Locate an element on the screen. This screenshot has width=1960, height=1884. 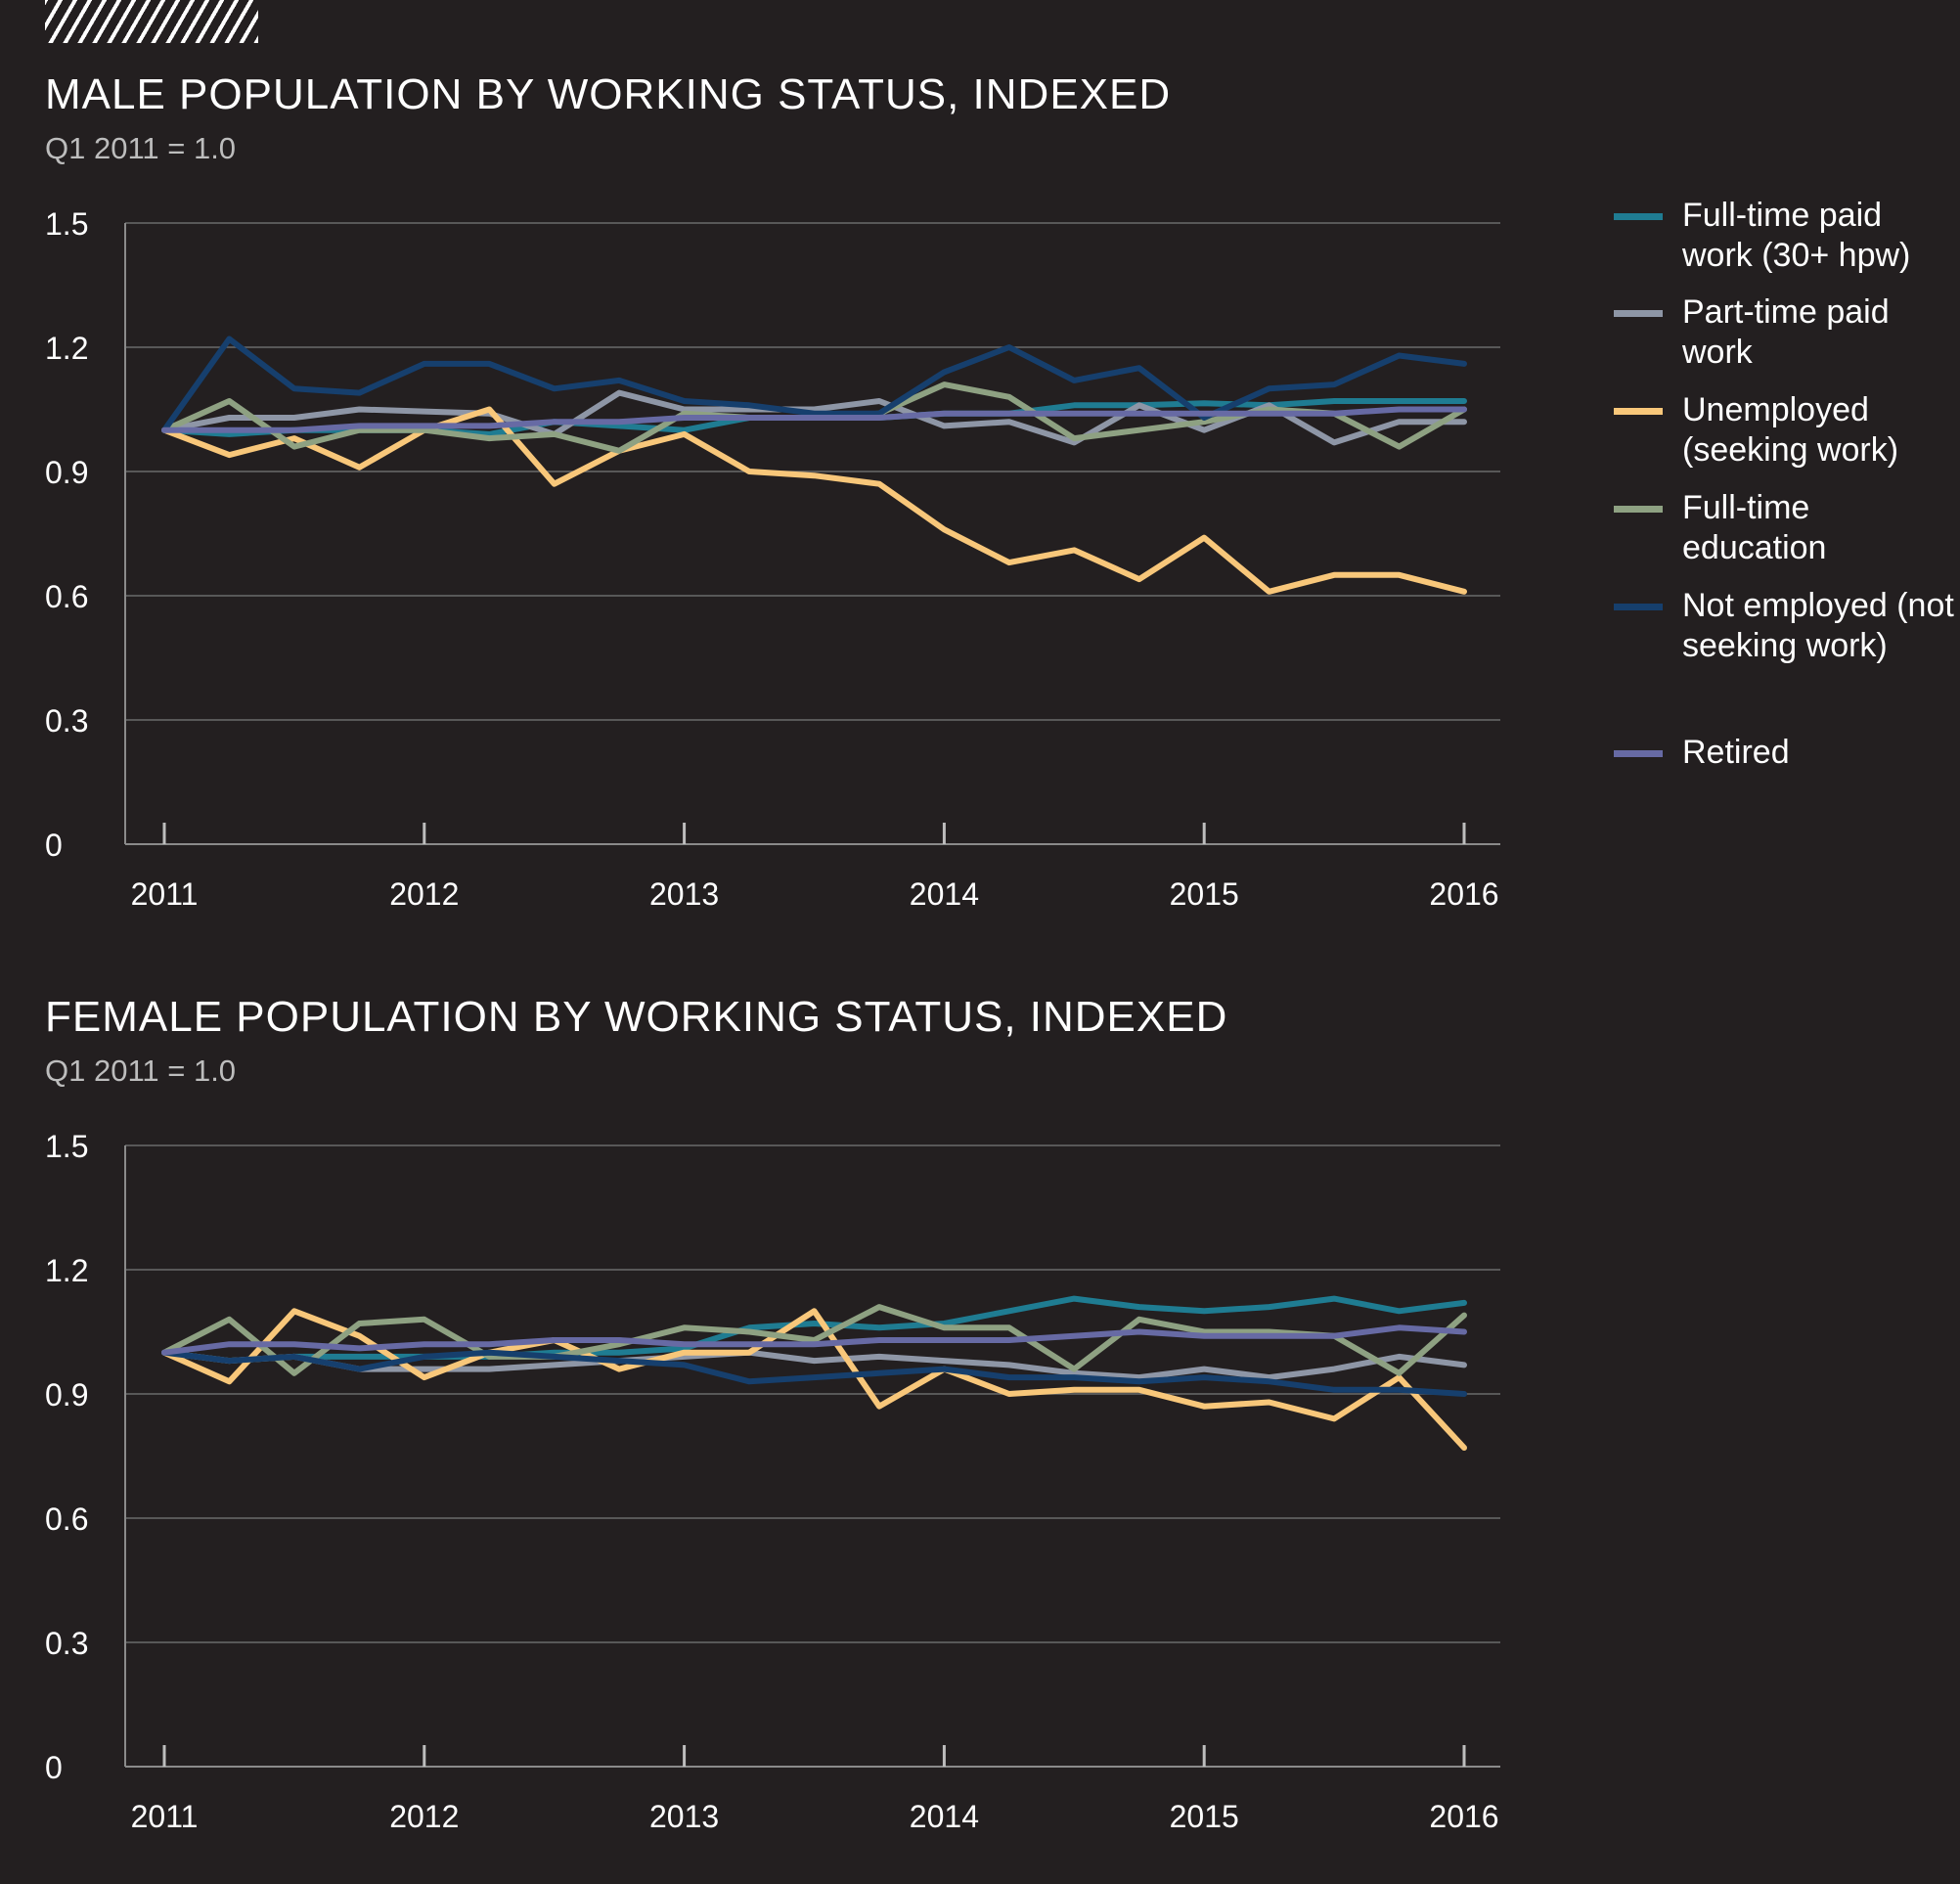
legend-label: Retired is located at coordinates (1736, 752).